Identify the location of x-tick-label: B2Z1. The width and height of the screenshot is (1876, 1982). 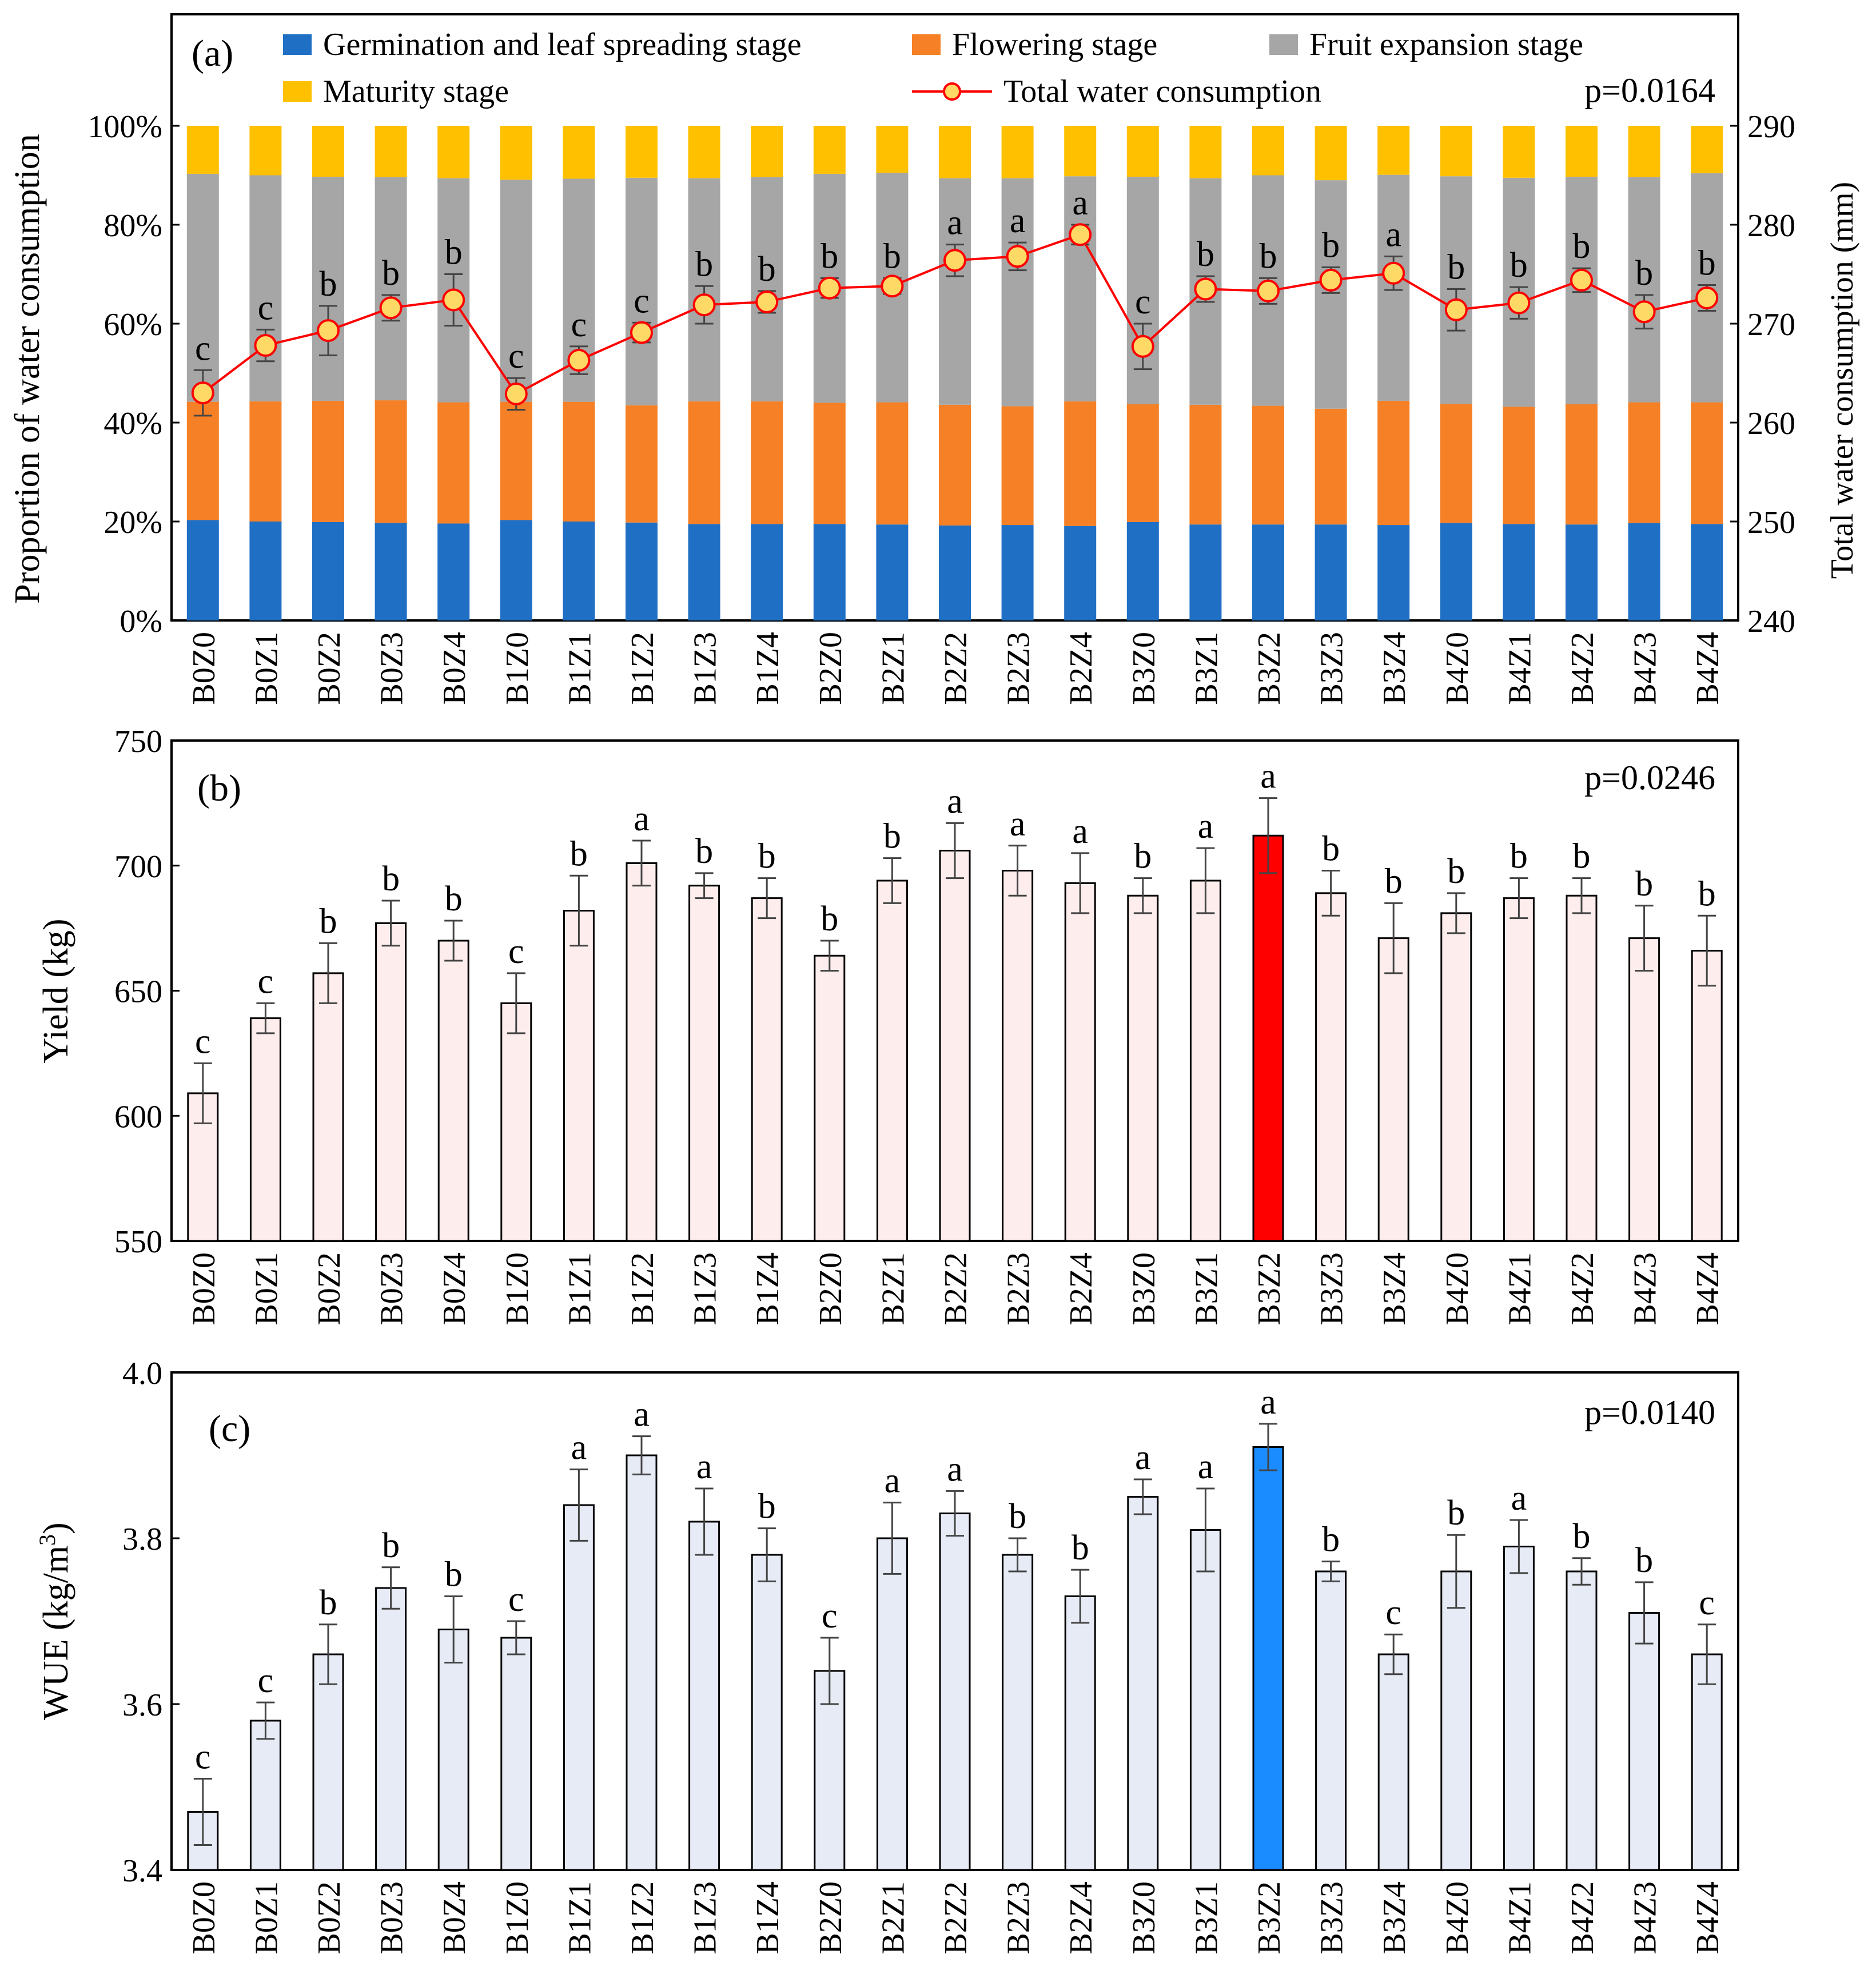
(893, 1289).